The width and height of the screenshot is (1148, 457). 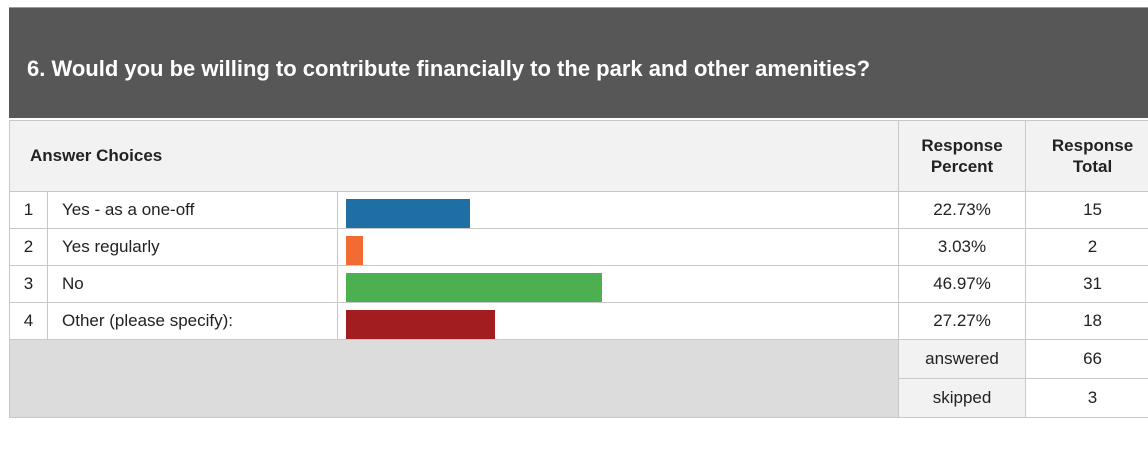 I want to click on response-total-header-line2: Total, so click(x=1092, y=166).